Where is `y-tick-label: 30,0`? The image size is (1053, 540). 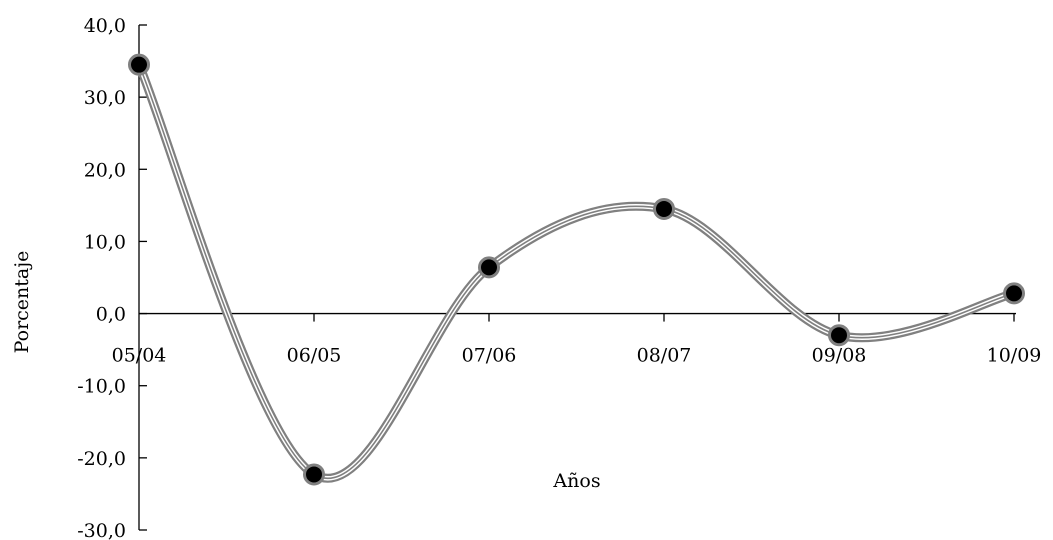 y-tick-label: 30,0 is located at coordinates (105, 98).